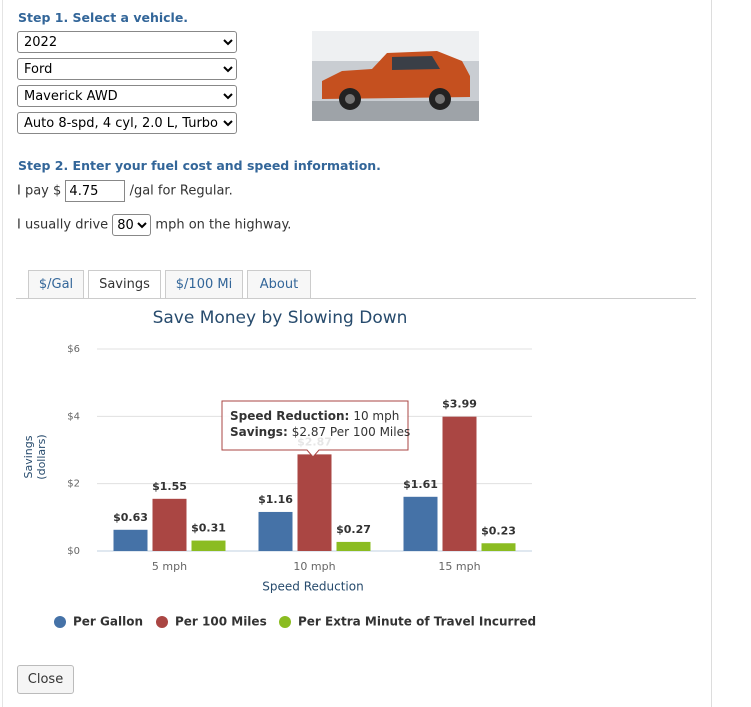 This screenshot has height=707, width=751. I want to click on legend-label: Per Gallon, so click(108, 622).